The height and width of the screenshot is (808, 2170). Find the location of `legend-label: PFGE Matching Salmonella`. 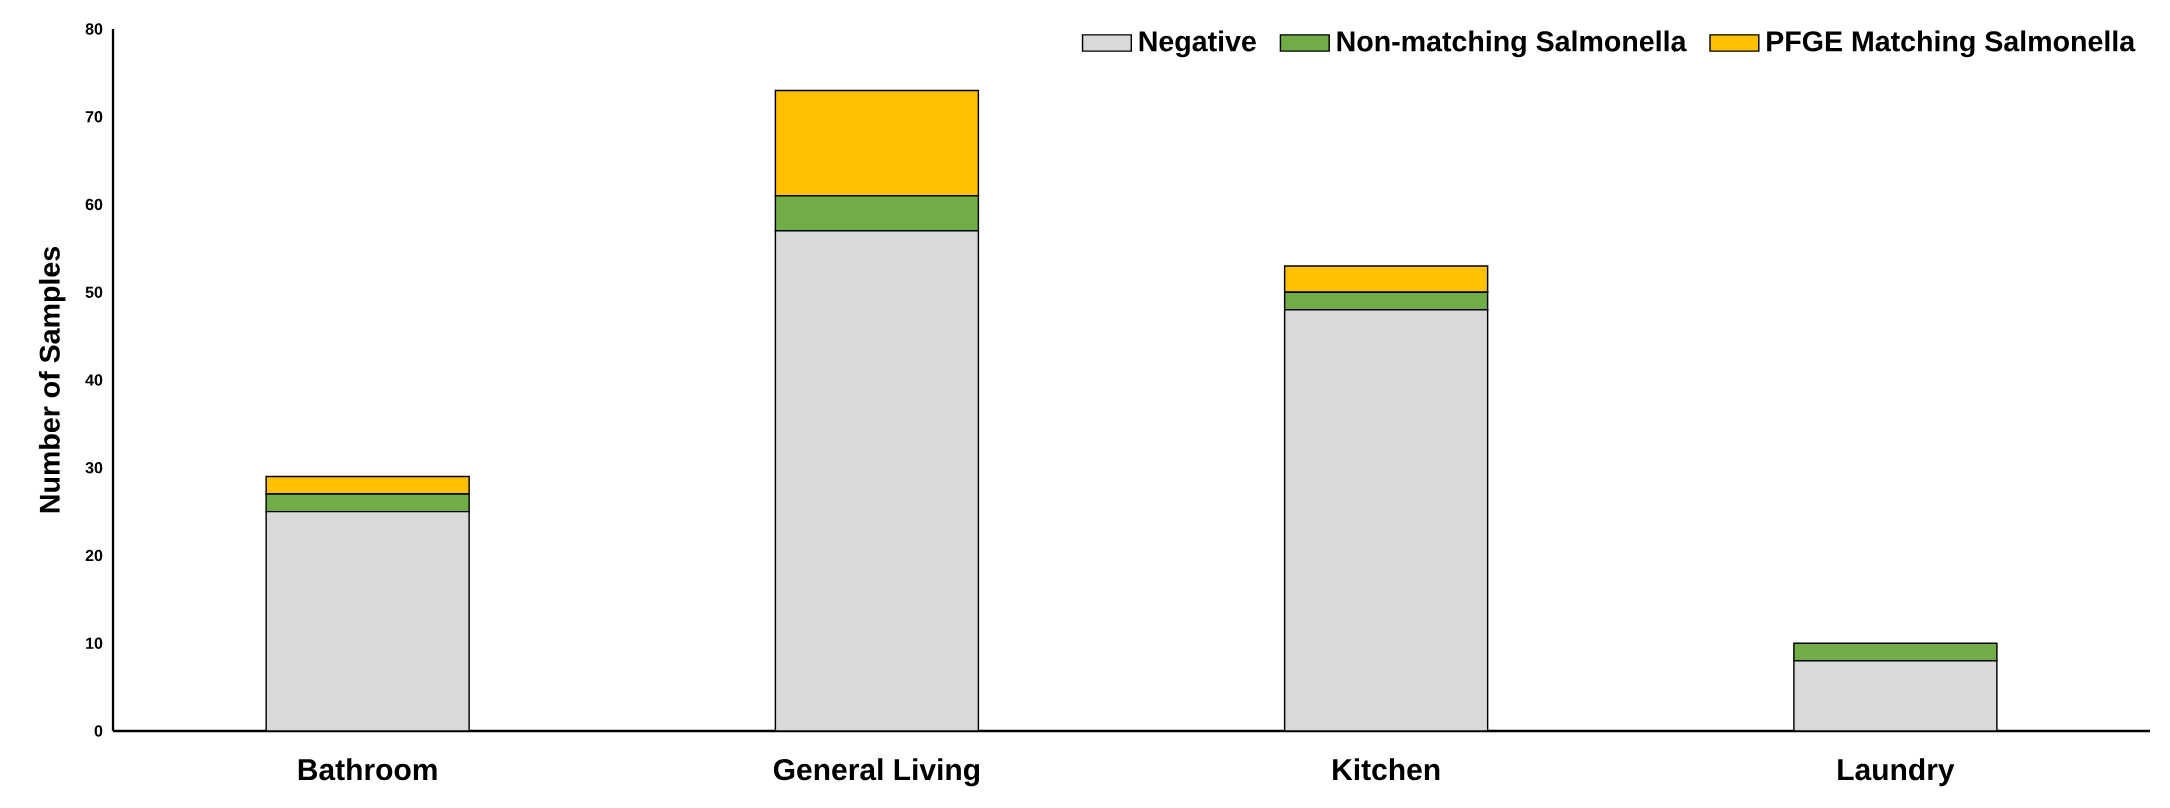

legend-label: PFGE Matching Salmonella is located at coordinates (1951, 44).